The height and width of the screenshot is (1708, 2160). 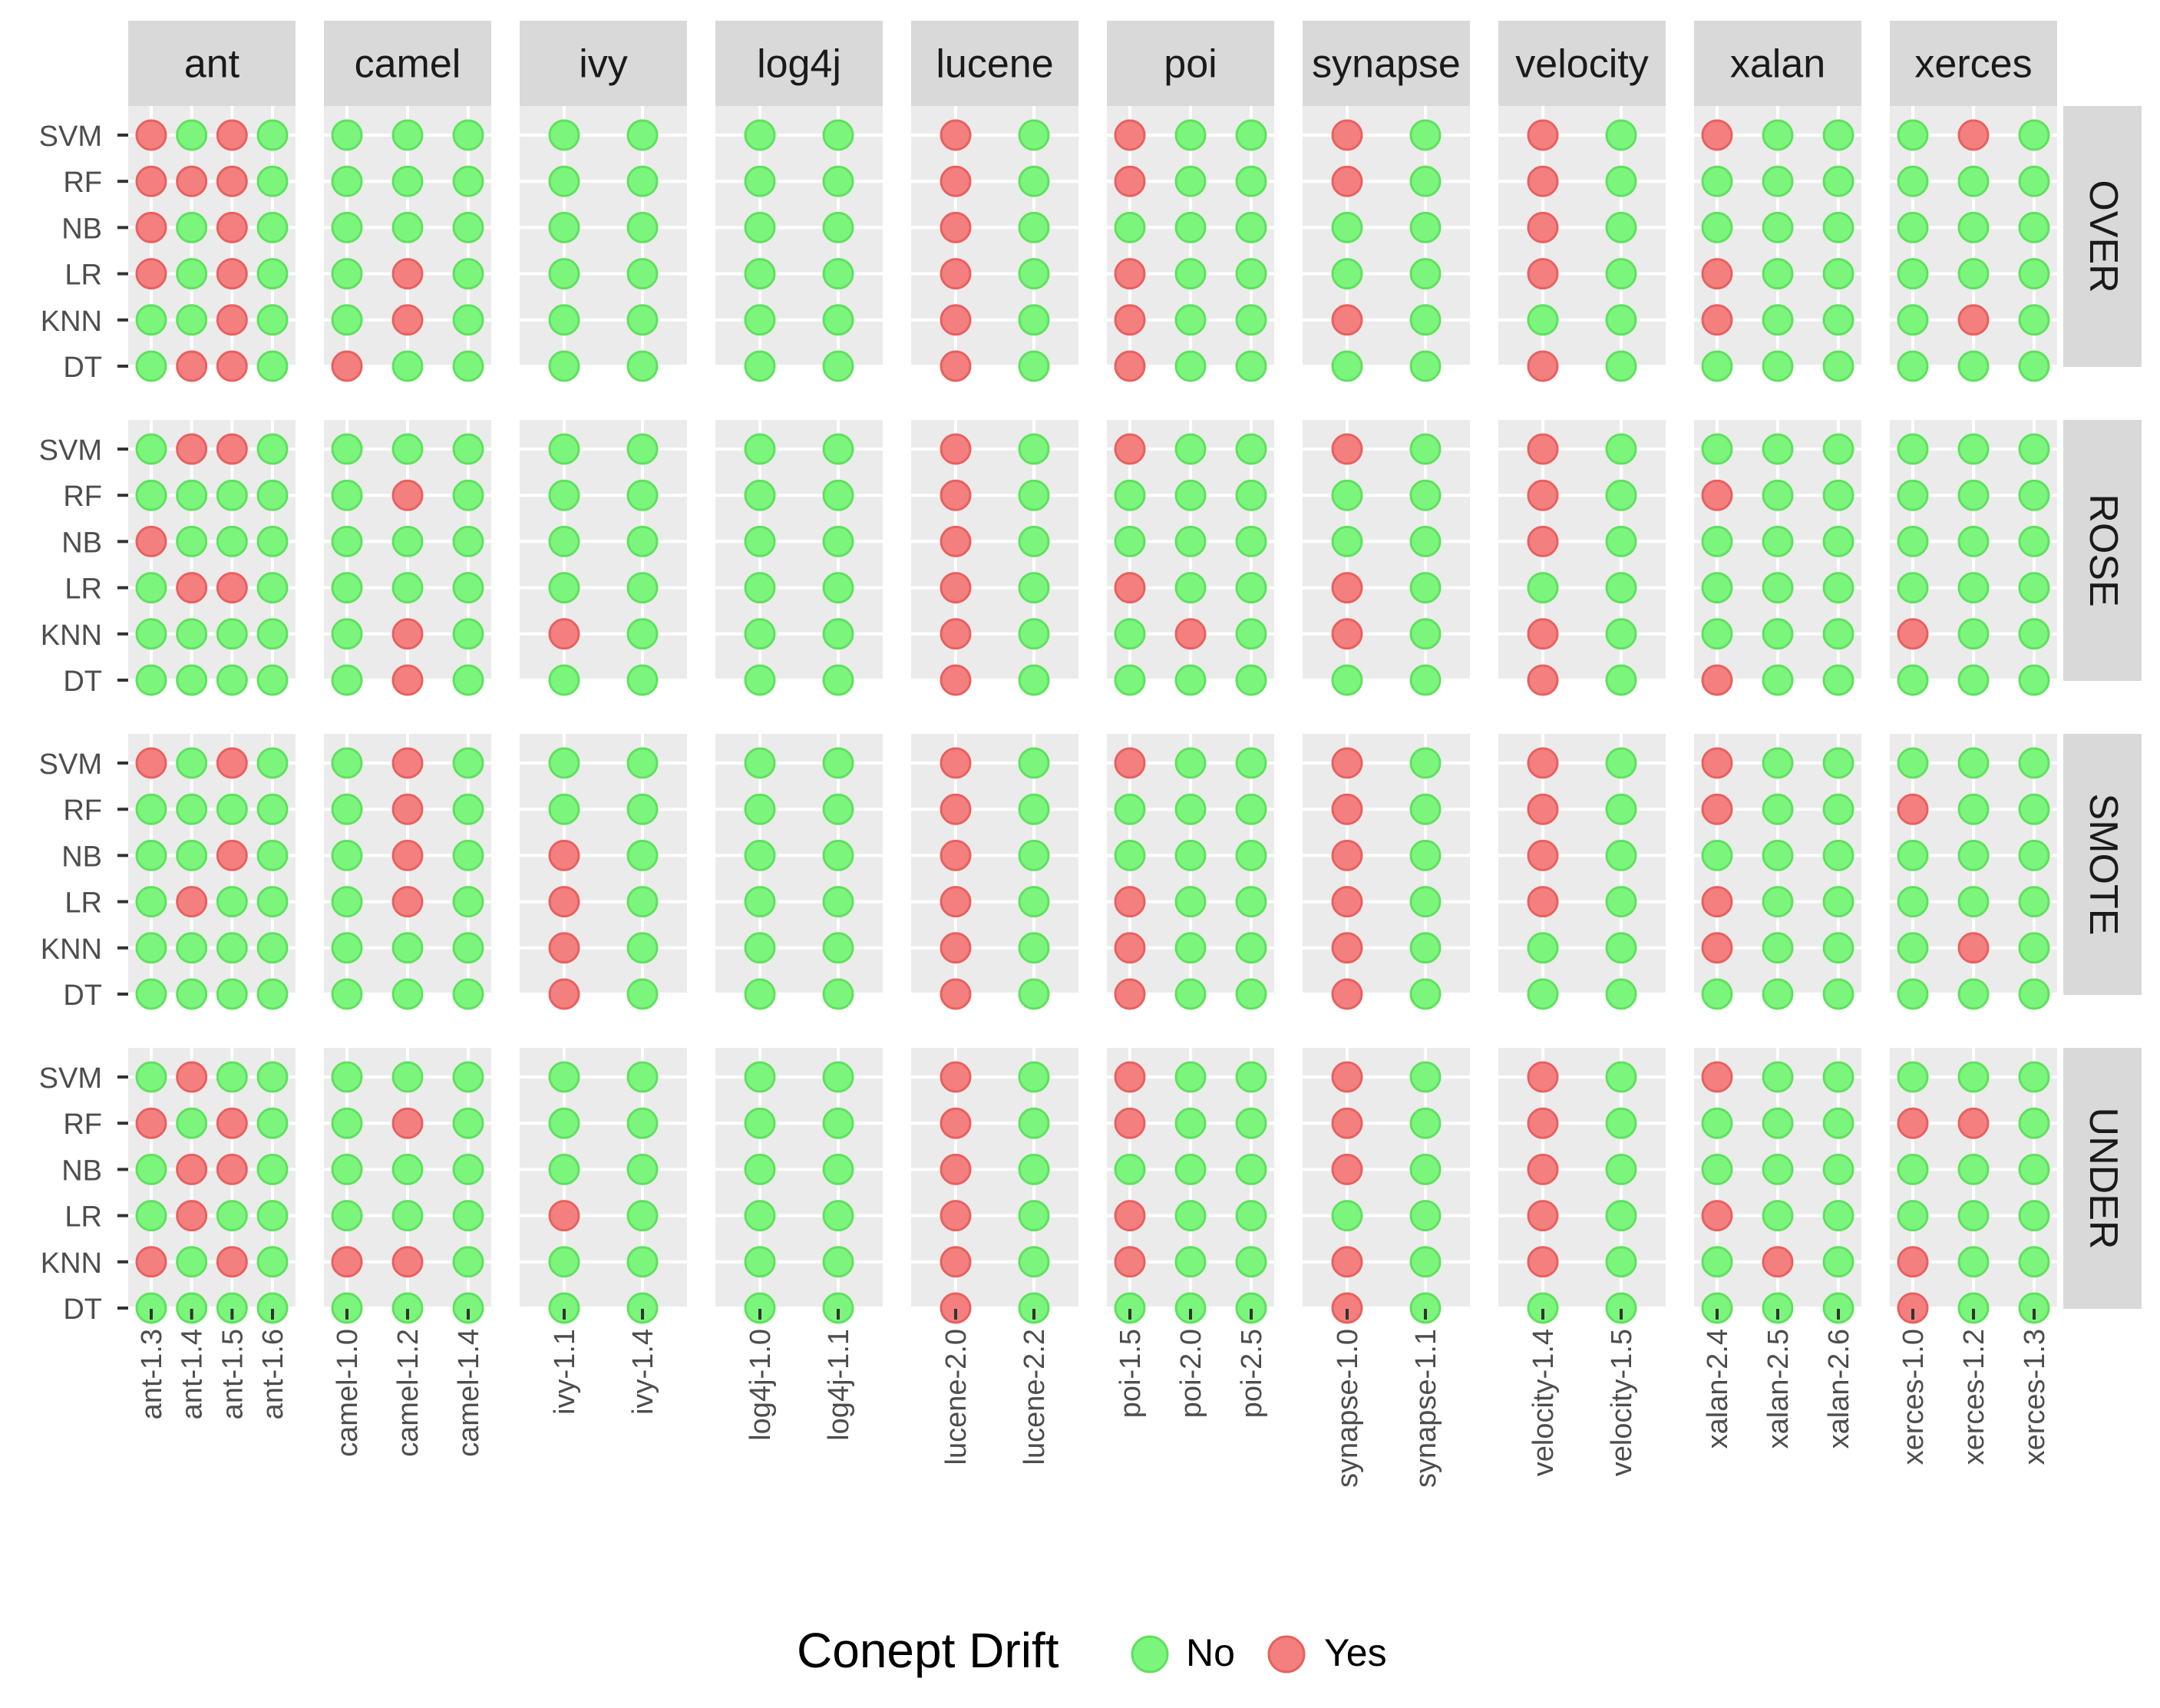 I want to click on point-OVER-ant-1.5-RF-yes, so click(x=232, y=181).